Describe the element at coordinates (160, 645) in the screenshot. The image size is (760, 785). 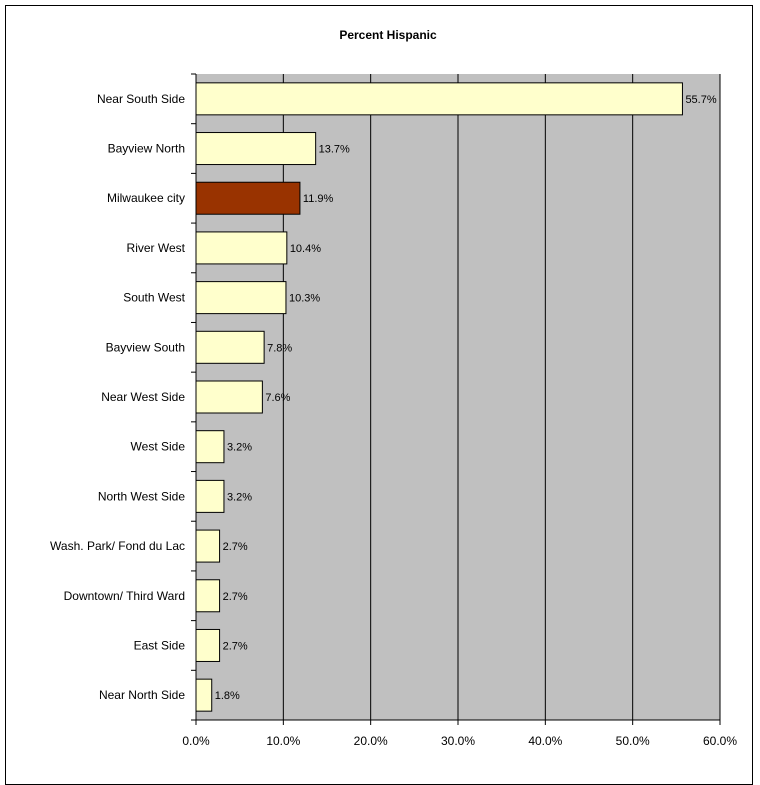
I see `category-label: East Side` at that location.